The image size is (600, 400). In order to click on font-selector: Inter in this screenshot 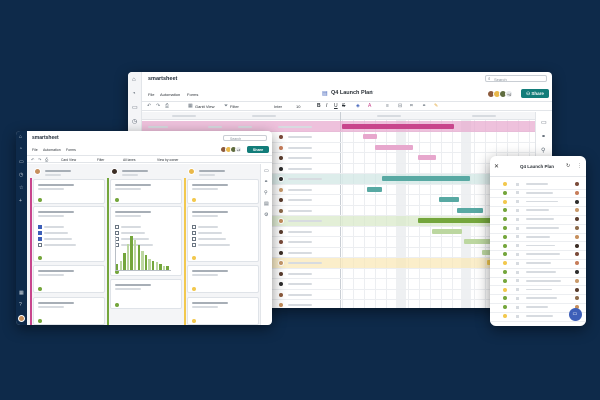, I will do `click(278, 106)`.